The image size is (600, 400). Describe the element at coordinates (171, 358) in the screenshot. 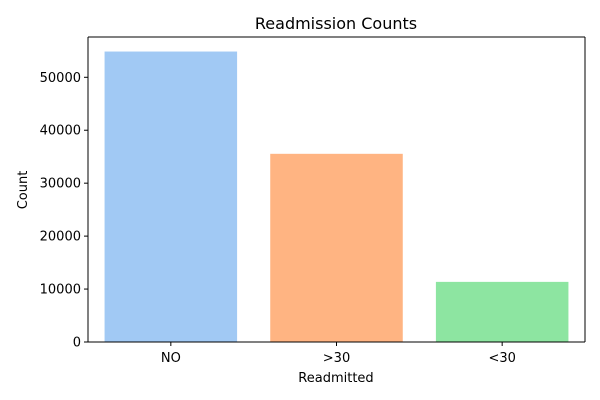

I see `x-tick-label-0: NO` at that location.